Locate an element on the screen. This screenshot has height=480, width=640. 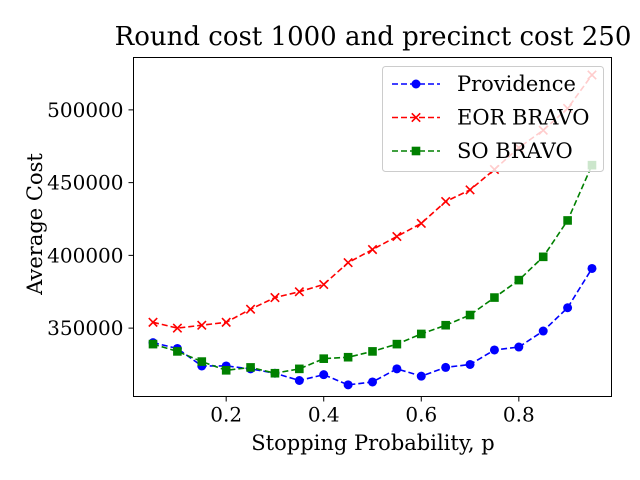
y-tick-label: 350000 is located at coordinates (85, 328).